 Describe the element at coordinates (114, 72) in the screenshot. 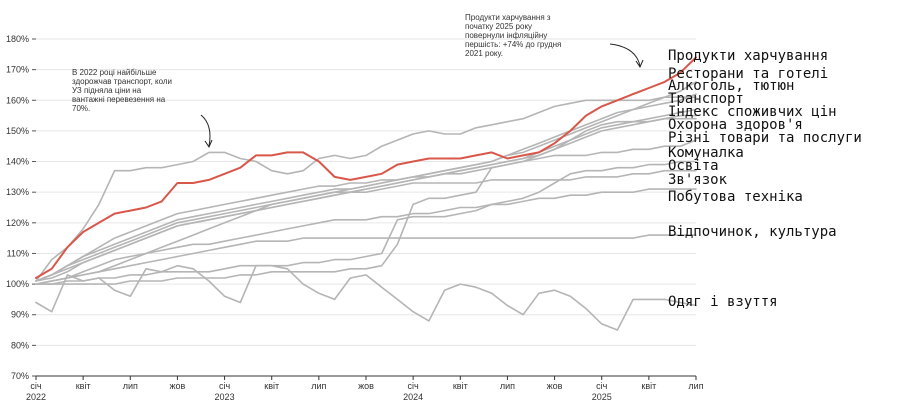

I see `annotation-text: В 2022 році найбільше` at that location.